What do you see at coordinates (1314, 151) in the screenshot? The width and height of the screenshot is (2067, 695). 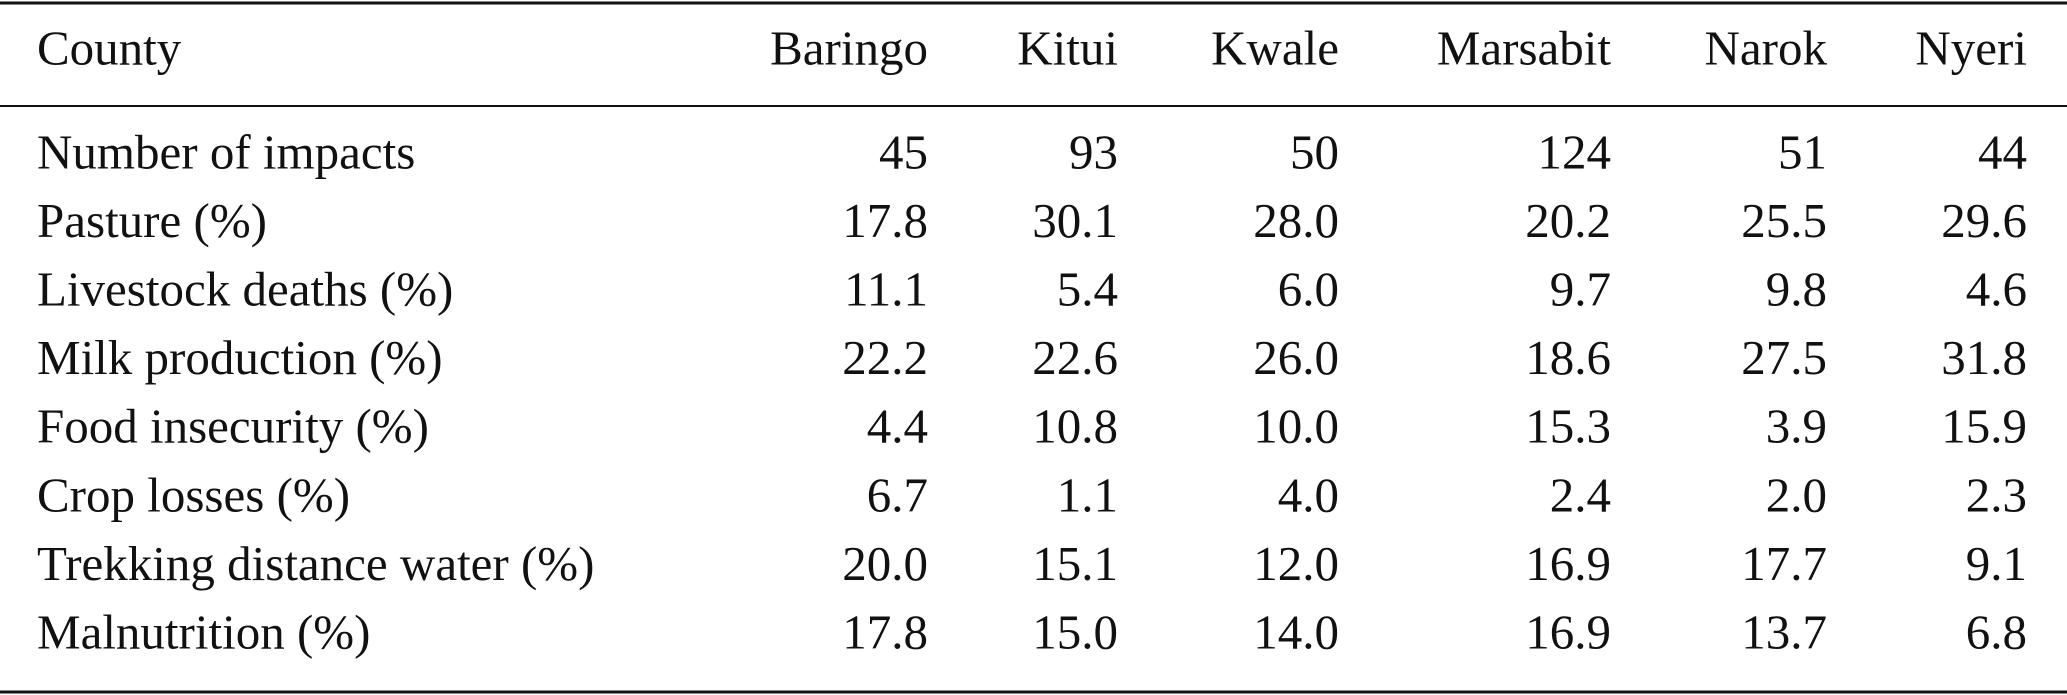 I see `cell: 50` at bounding box center [1314, 151].